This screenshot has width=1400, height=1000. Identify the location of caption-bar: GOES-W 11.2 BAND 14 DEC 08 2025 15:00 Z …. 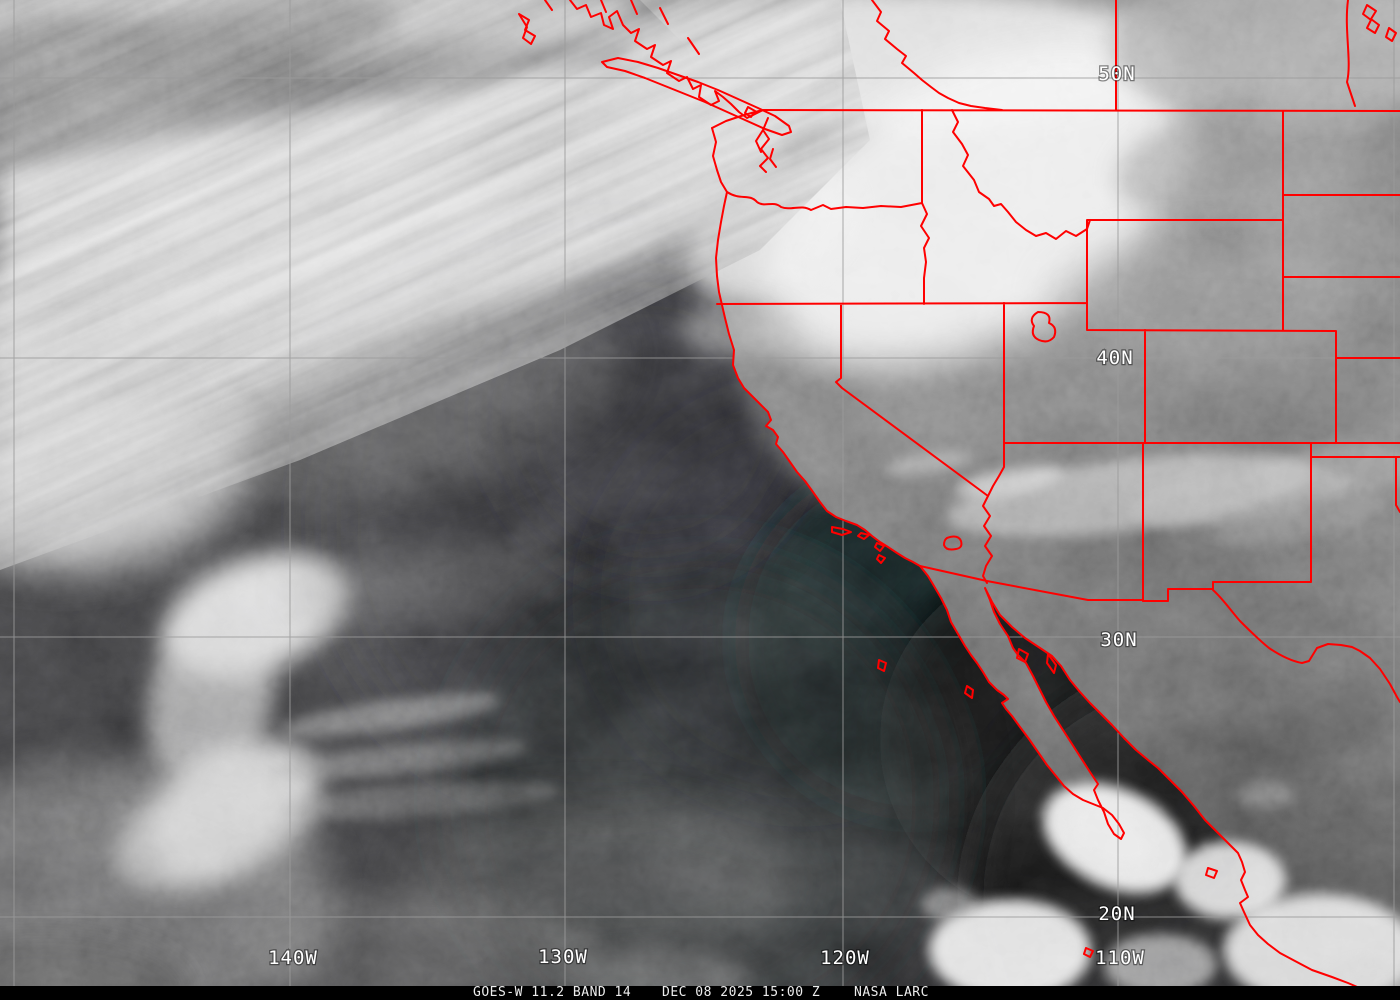
(700, 993).